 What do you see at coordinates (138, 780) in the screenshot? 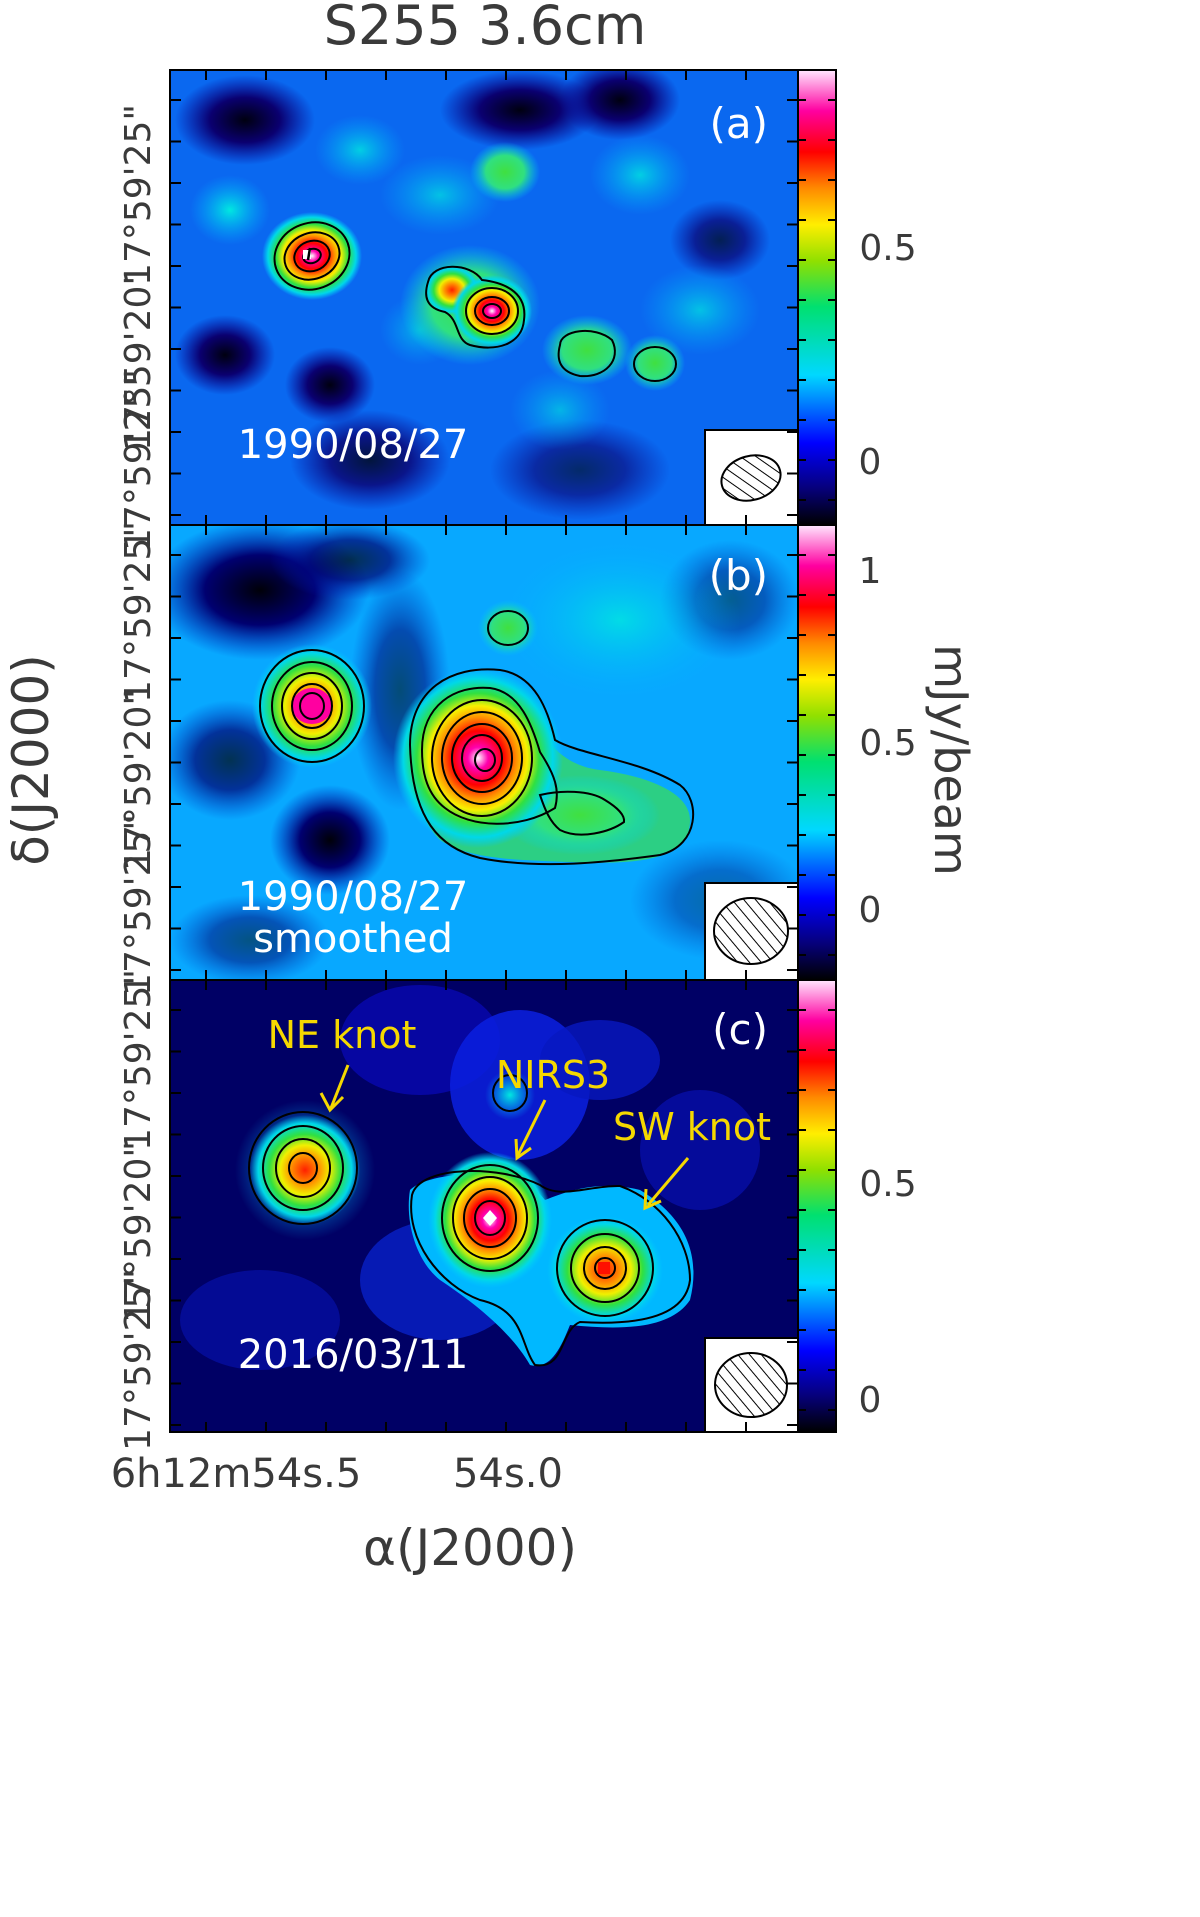
I see `panel-b-ytick-20: 17°59'20"` at bounding box center [138, 780].